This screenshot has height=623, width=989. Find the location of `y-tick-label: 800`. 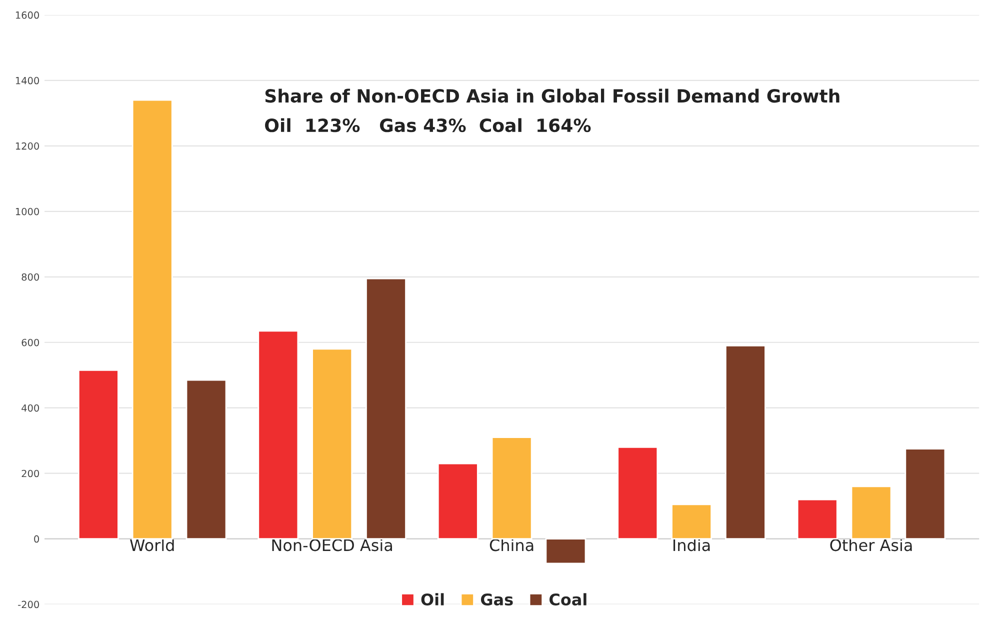

y-tick-label: 800 is located at coordinates (30, 277).